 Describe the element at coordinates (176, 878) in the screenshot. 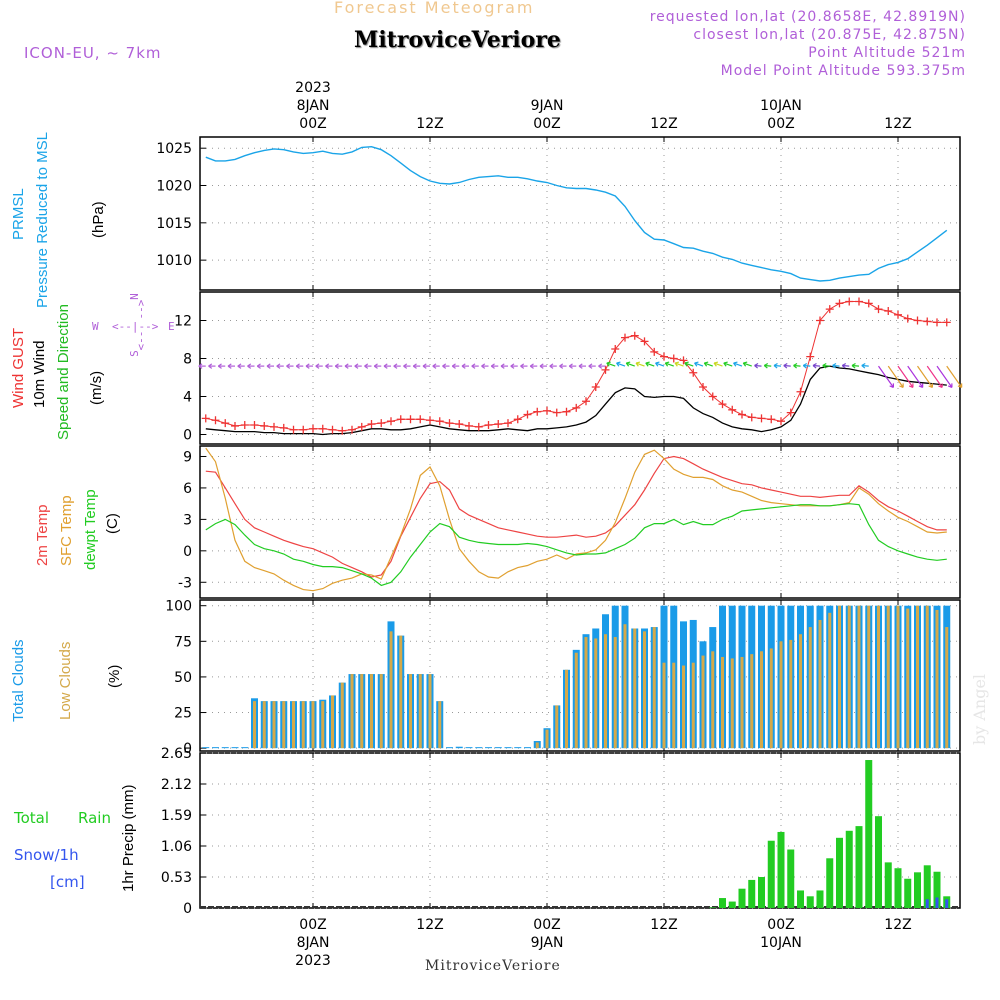

I see `y-tick-label: 0.53` at that location.